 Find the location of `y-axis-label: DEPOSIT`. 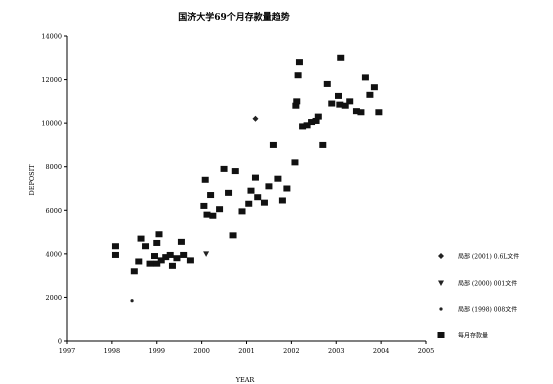

y-axis-label: DEPOSIT is located at coordinates (32, 180).